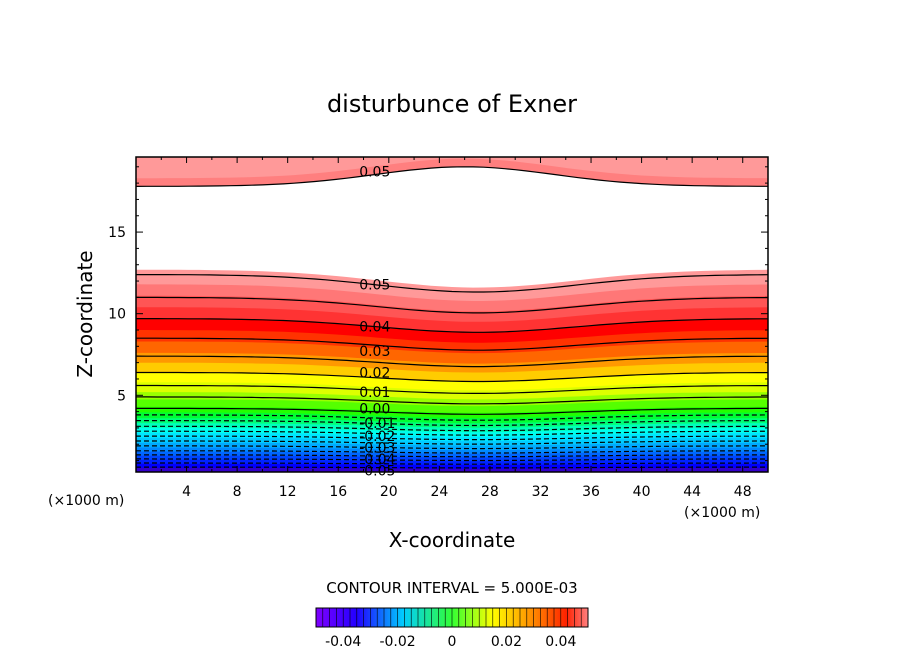  Describe the element at coordinates (451, 588) in the screenshot. I see `contour-interval-label: CONTOUR INTERVAL = 5.000E-03` at that location.